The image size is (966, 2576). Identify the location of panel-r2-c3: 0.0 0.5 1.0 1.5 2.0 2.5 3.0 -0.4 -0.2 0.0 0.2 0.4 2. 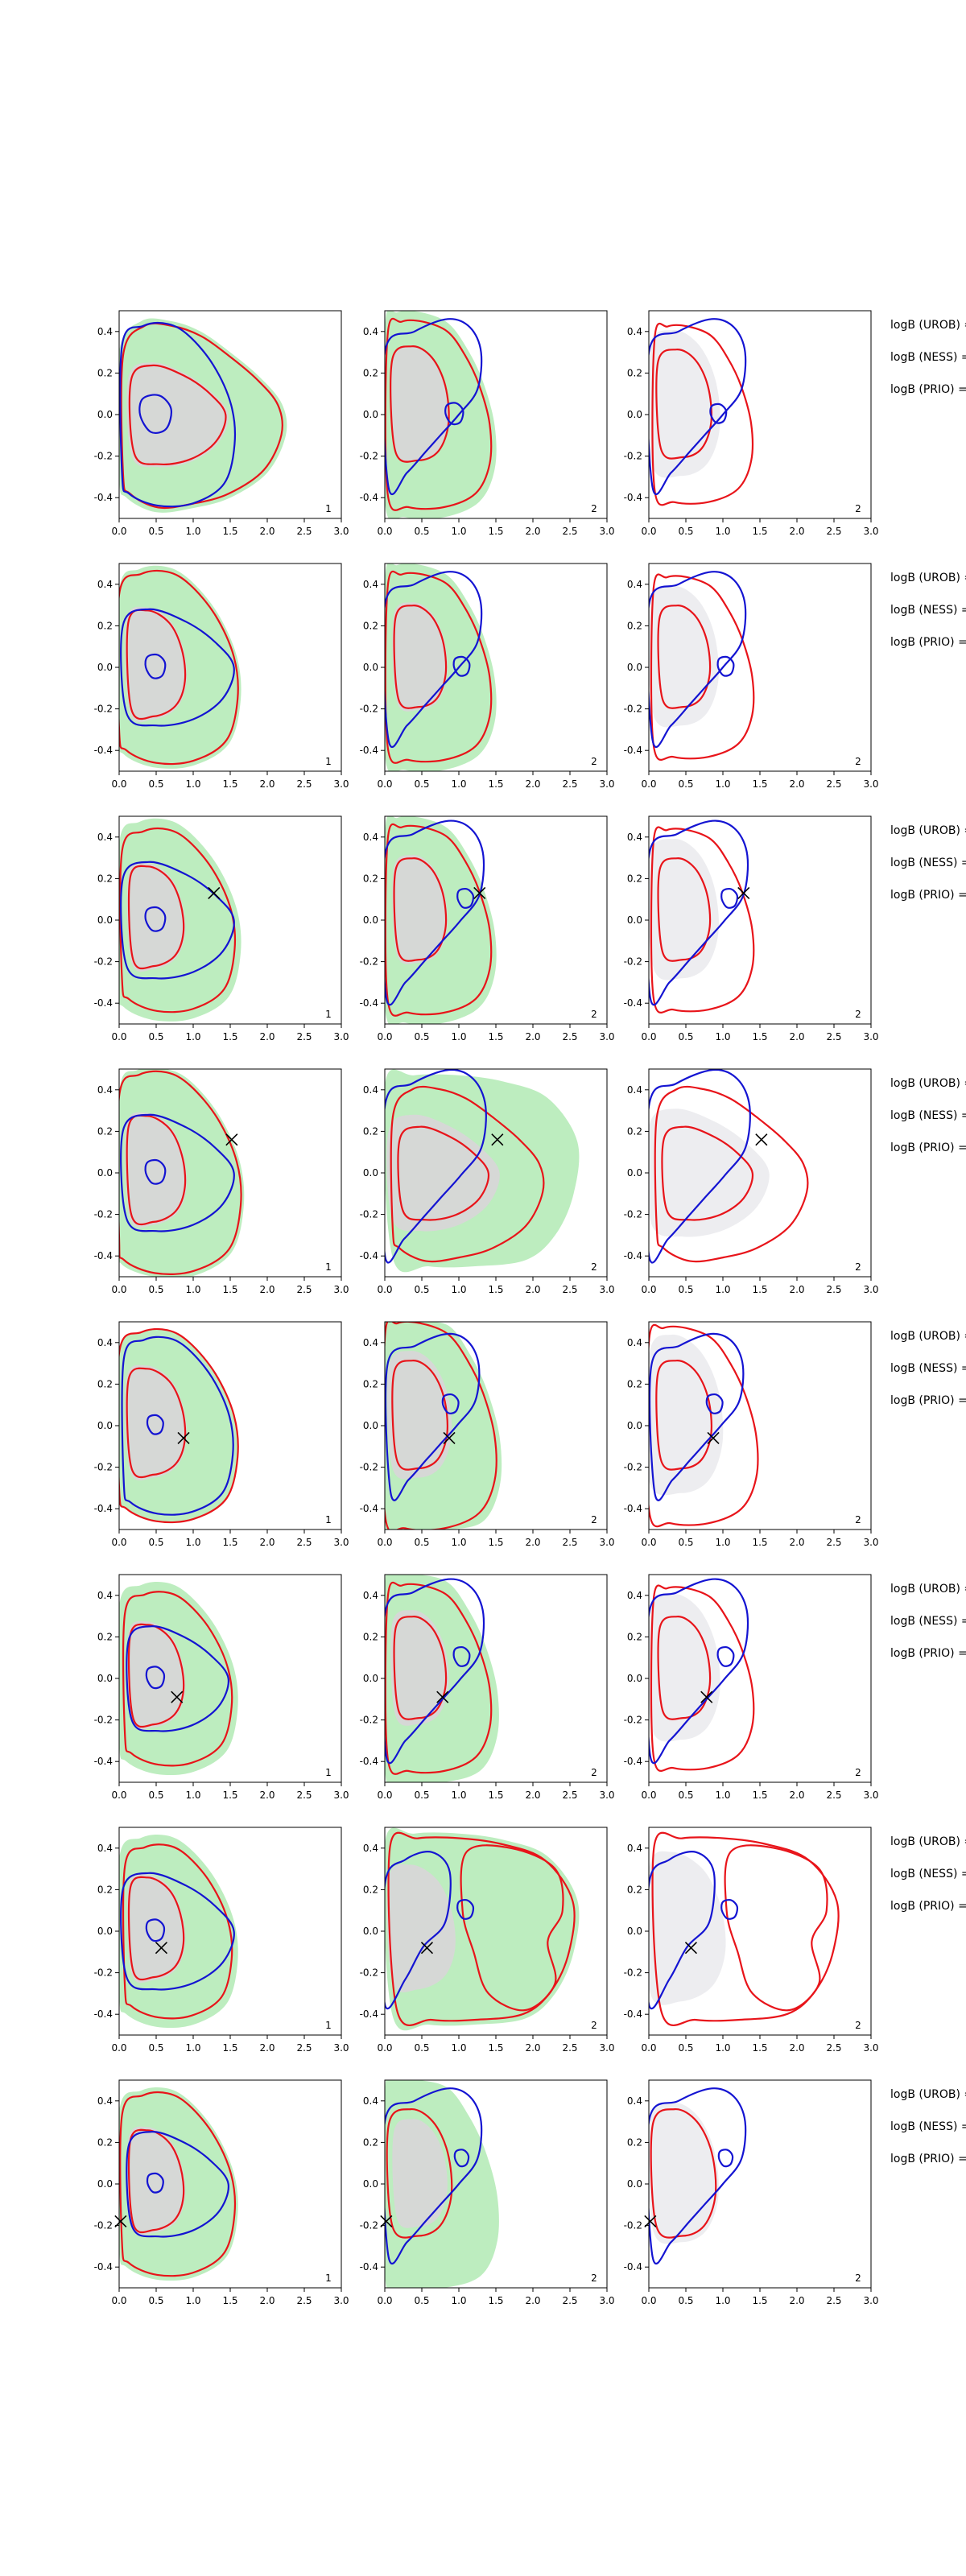
(751, 676).